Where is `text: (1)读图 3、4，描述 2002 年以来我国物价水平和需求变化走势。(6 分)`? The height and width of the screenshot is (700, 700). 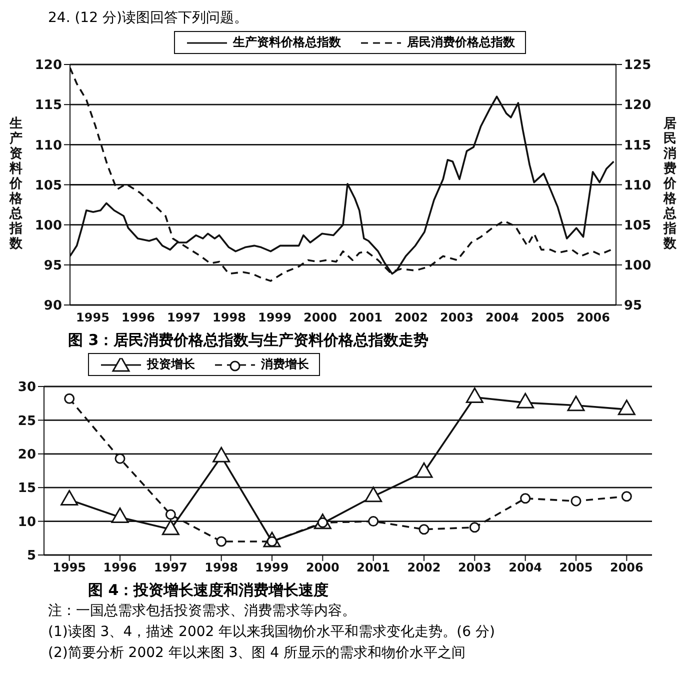 text: (1)读图 3、4，描述 2002 年以来我国物价水平和需求变化走势。(6 分) is located at coordinates (271, 632).